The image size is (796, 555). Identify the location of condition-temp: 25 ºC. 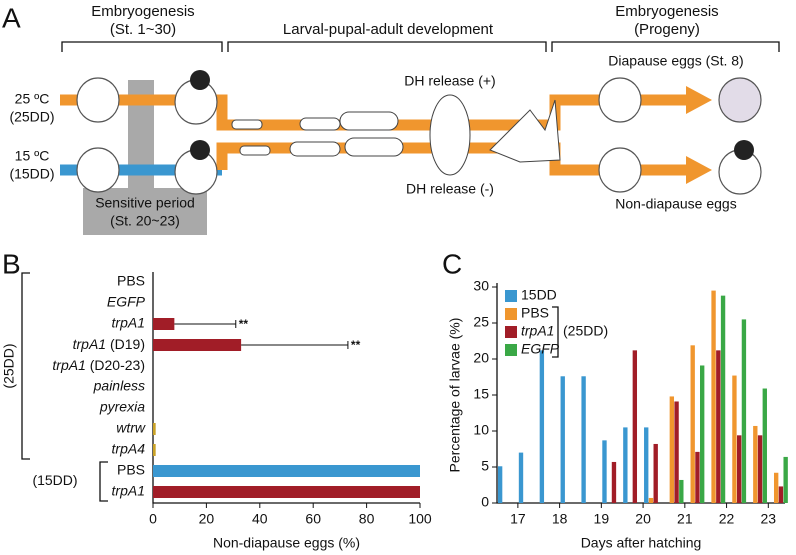
(32, 99).